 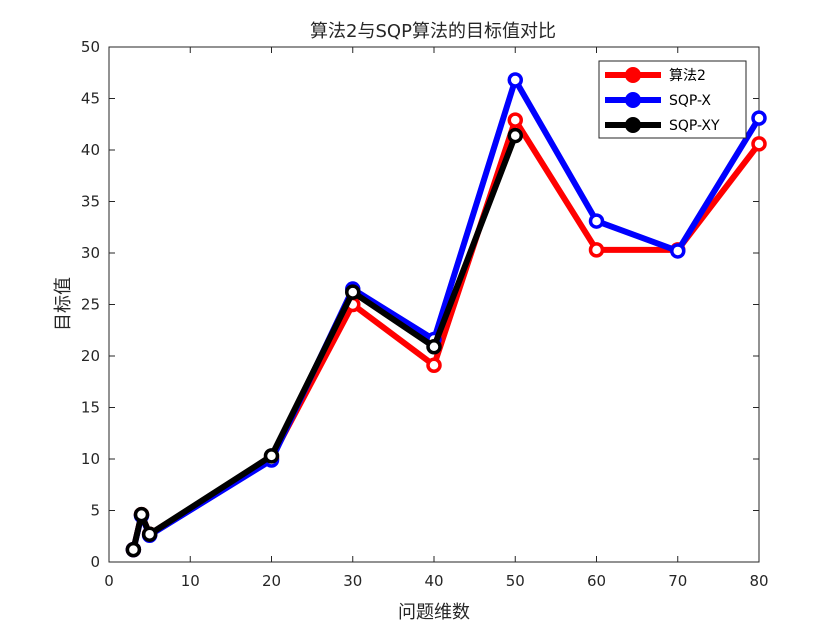 I want to click on x-tick-label: 80, so click(x=758, y=581).